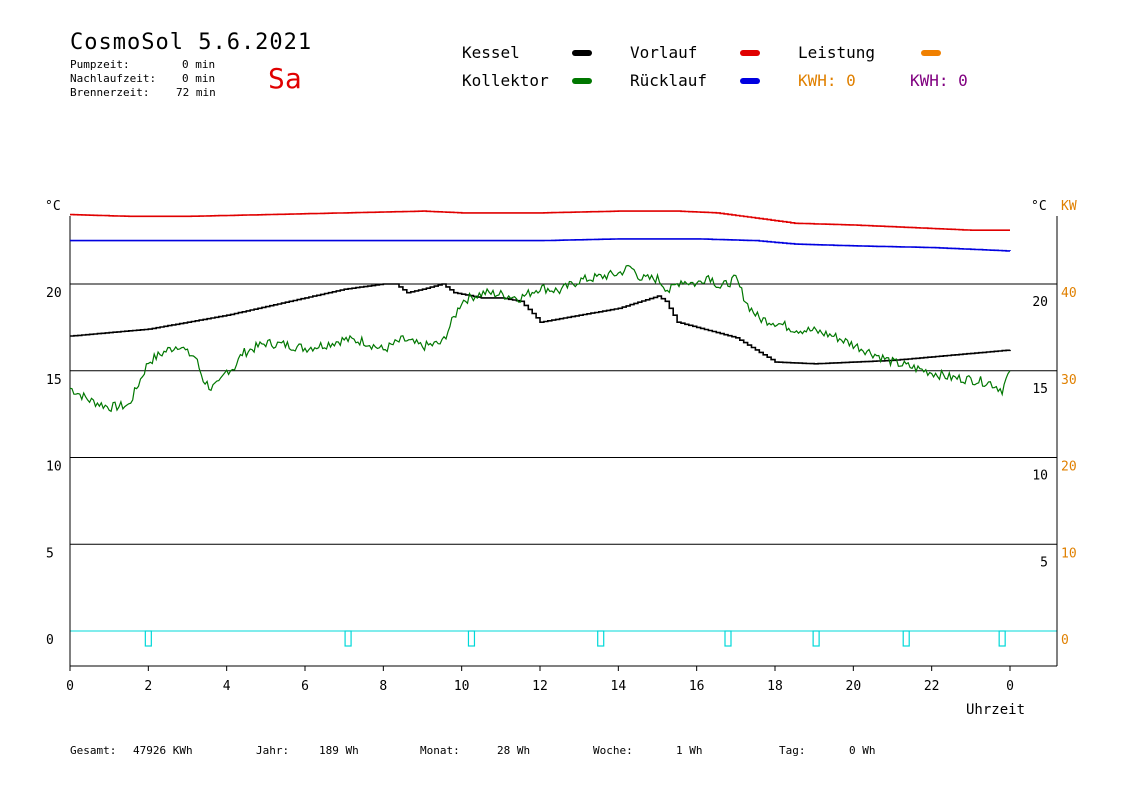 This screenshot has height=812, width=1148. I want to click on y-tick-left-5: 5, so click(50, 553).